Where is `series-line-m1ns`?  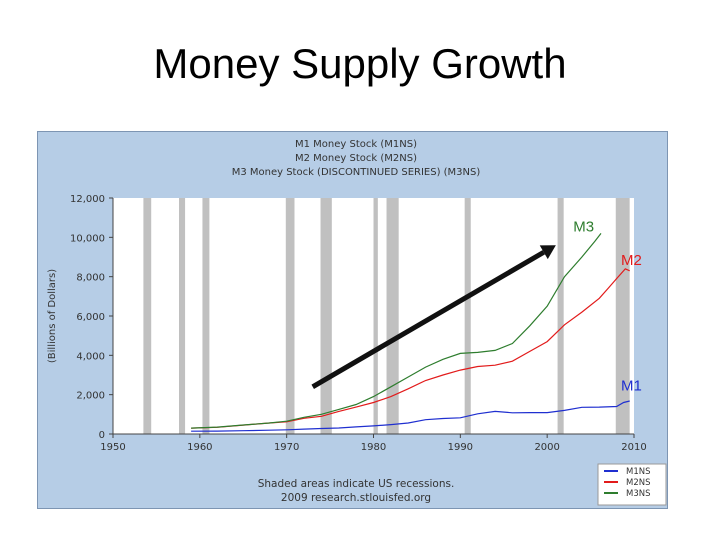 series-line-m1ns is located at coordinates (410, 416).